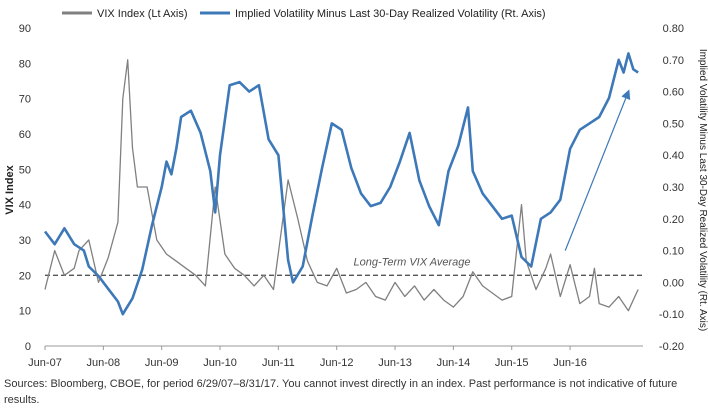 The width and height of the screenshot is (708, 411). What do you see at coordinates (25, 312) in the screenshot?
I see `y-tick-label: 10` at bounding box center [25, 312].